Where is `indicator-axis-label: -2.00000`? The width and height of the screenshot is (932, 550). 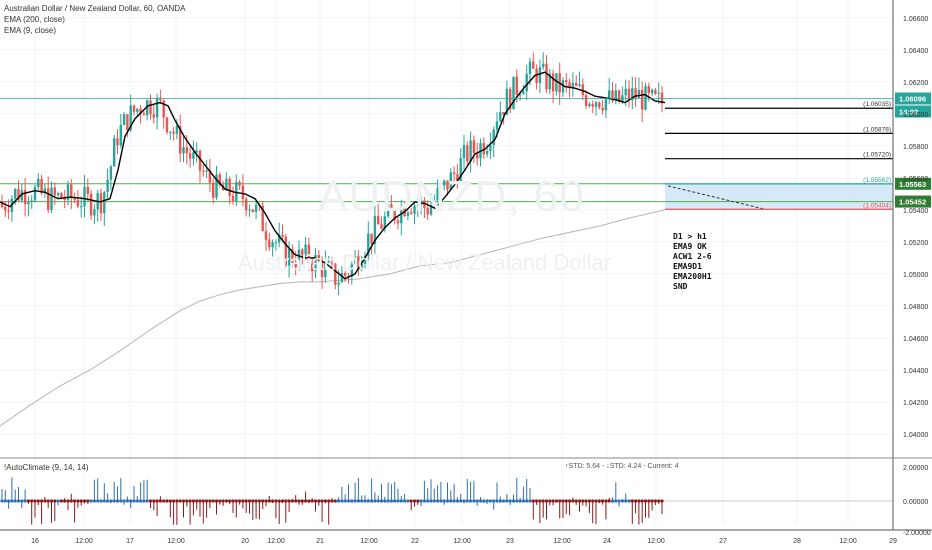 indicator-axis-label: -2.00000 is located at coordinates (917, 533).